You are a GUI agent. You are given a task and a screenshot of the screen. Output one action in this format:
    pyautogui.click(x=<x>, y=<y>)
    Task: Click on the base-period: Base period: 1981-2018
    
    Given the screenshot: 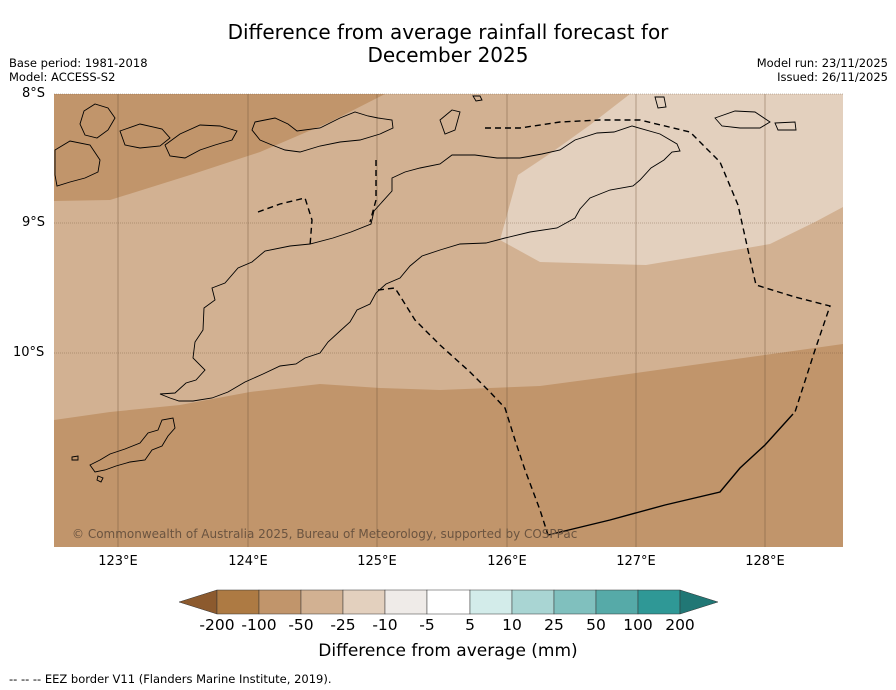 What is the action you would take?
    pyautogui.click(x=78, y=63)
    